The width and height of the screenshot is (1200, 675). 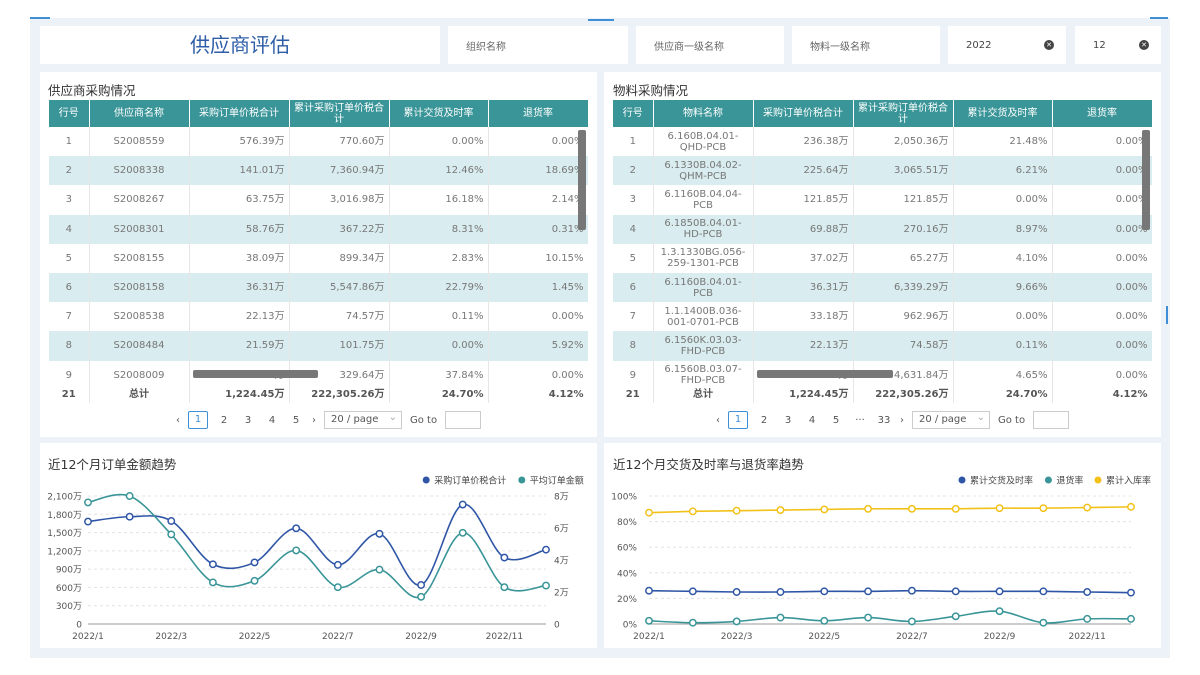 I want to click on table-row: 1 S2008559 576.39万 770.60万 0.00% 0.00%, so click(x=318, y=142).